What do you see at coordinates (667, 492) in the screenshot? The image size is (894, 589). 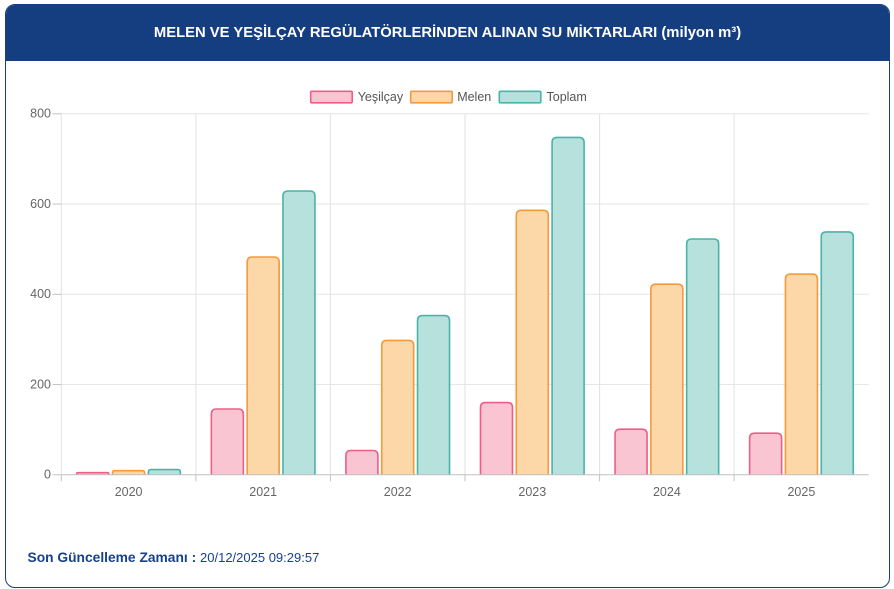 I see `svg-text: 2024` at bounding box center [667, 492].